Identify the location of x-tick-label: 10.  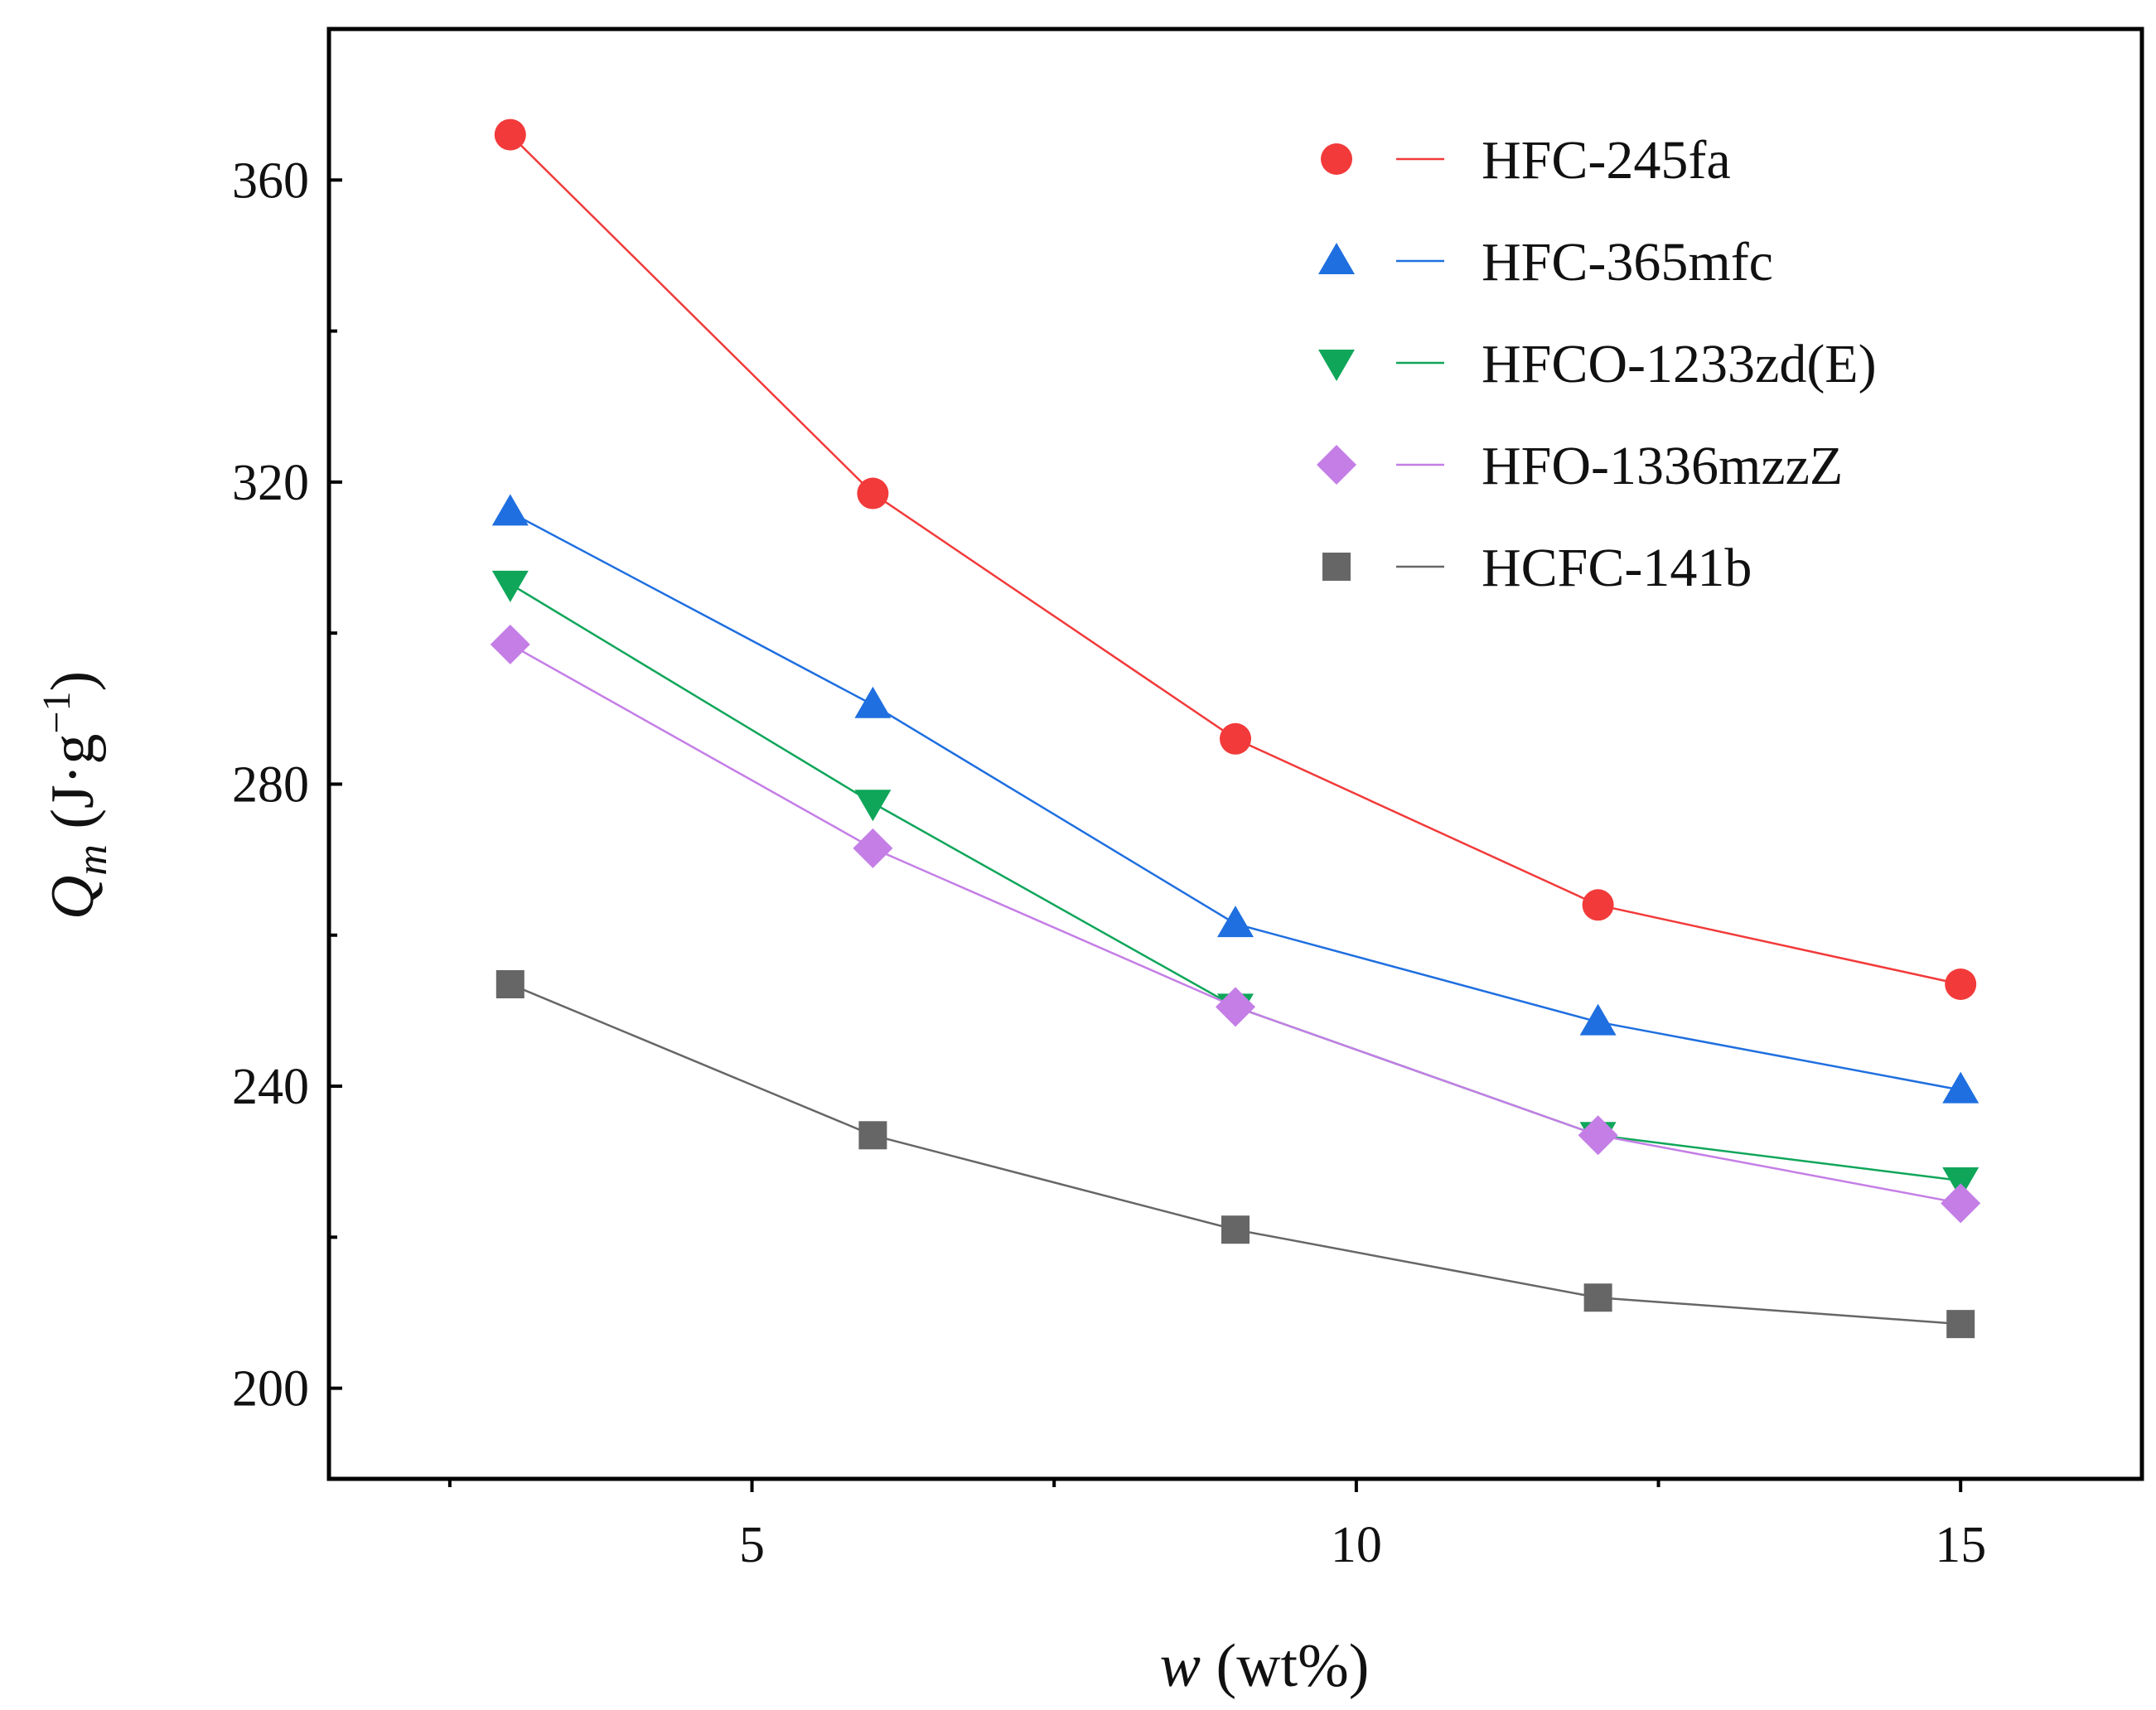
(1356, 1545).